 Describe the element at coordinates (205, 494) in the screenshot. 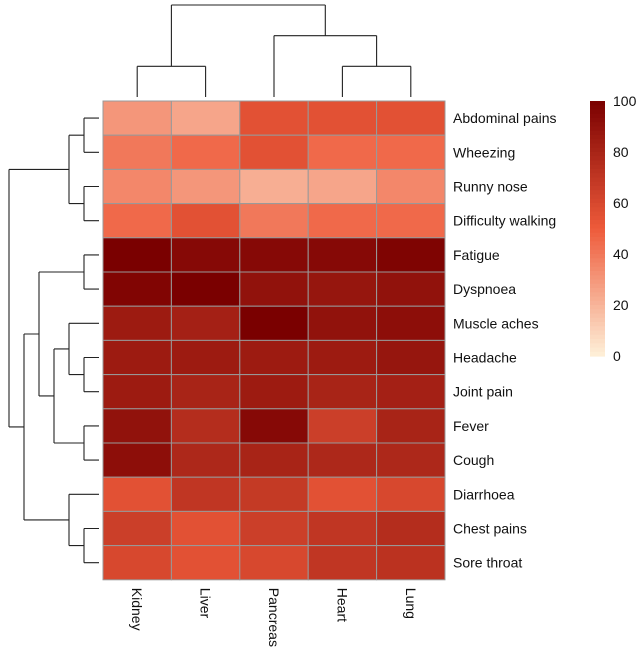

I see `heatmap-cell-diarrhoea-liver` at that location.